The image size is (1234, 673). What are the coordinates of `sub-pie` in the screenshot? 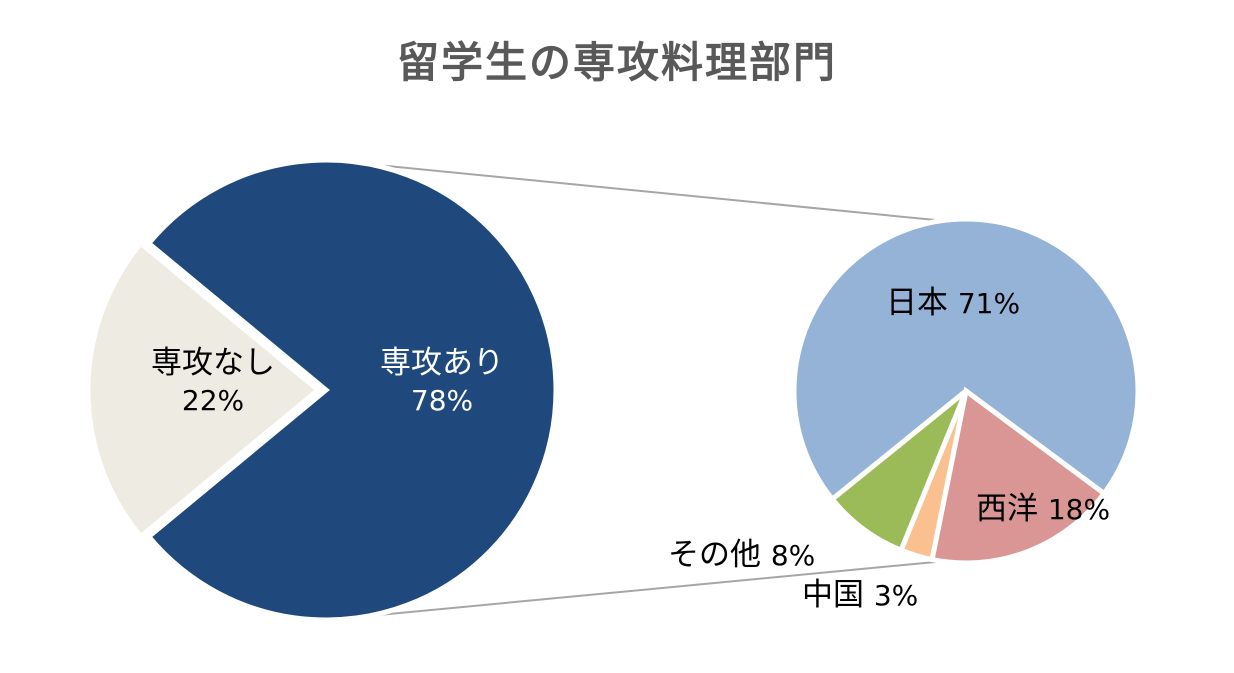 It's located at (966, 391).